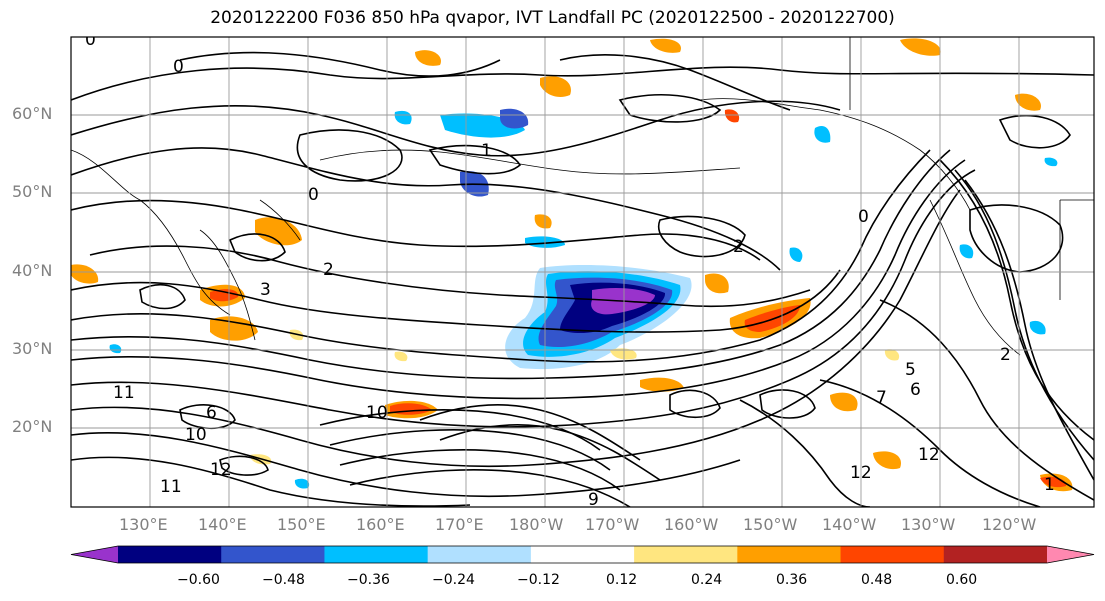  What do you see at coordinates (962, 580) in the screenshot?
I see `colorbar-tick-label: 0.60` at bounding box center [962, 580].